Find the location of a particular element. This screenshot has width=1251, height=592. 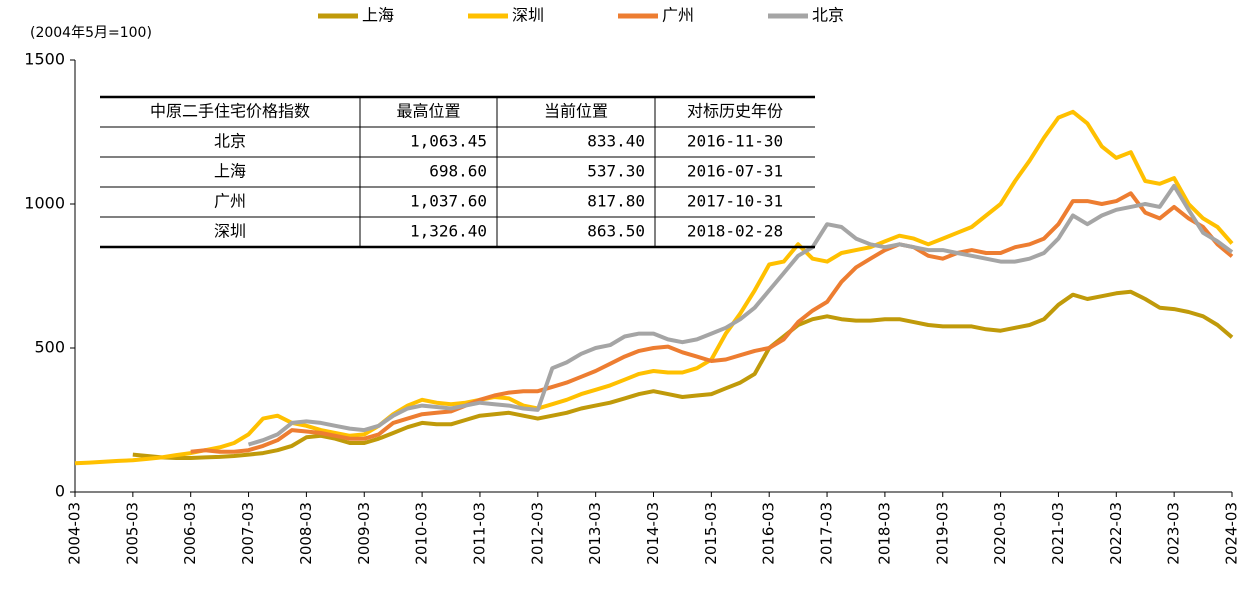

table-header: 最高位置 is located at coordinates (428, 111).